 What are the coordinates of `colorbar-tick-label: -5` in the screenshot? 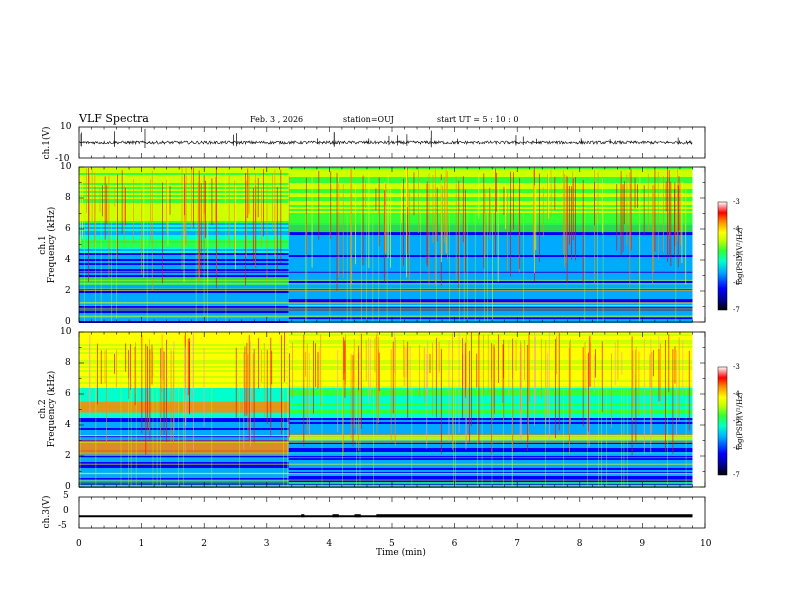 It's located at (736, 256).